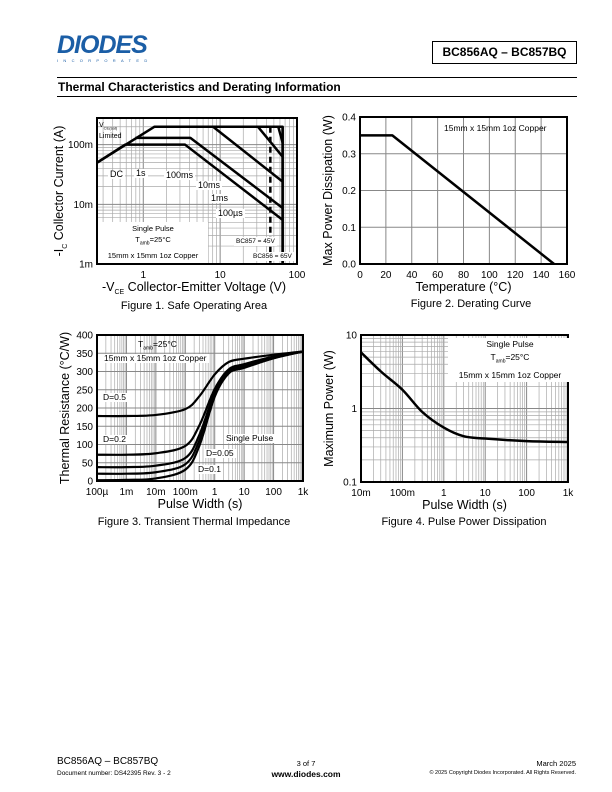 This screenshot has height=792, width=612. Describe the element at coordinates (209, 172) in the screenshot. I see `series-1s` at that location.